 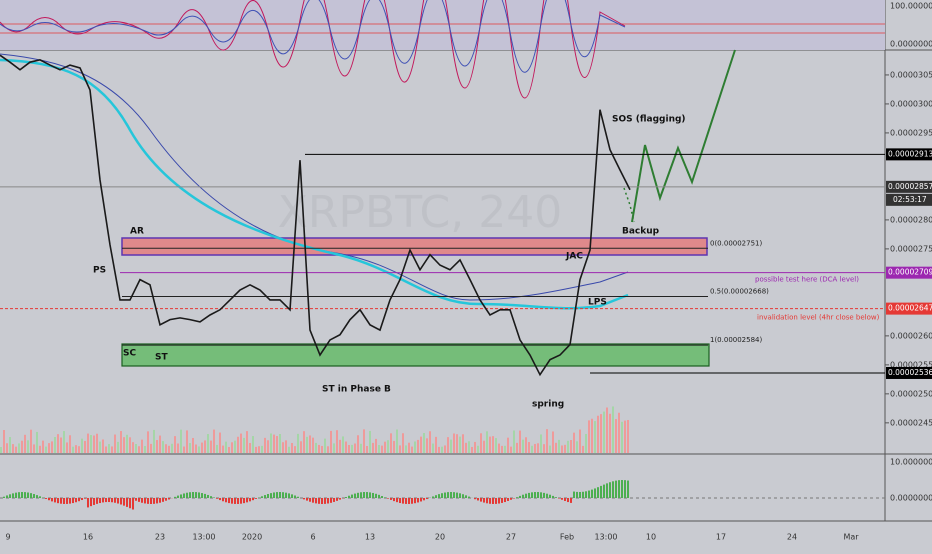 I want to click on x-tick-label: 9, so click(x=7, y=537).